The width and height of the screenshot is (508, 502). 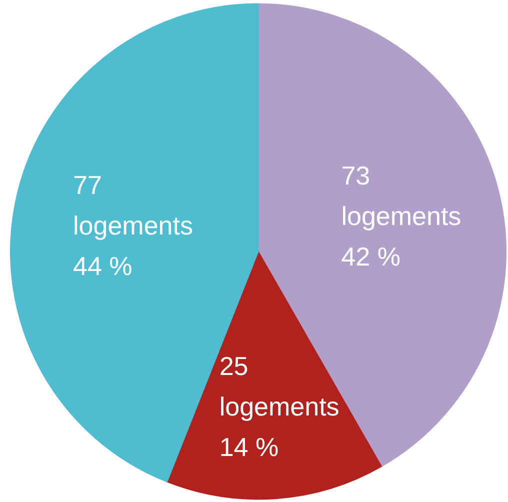 What do you see at coordinates (133, 226) in the screenshot?
I see `data-label: 77 logements 44 %` at bounding box center [133, 226].